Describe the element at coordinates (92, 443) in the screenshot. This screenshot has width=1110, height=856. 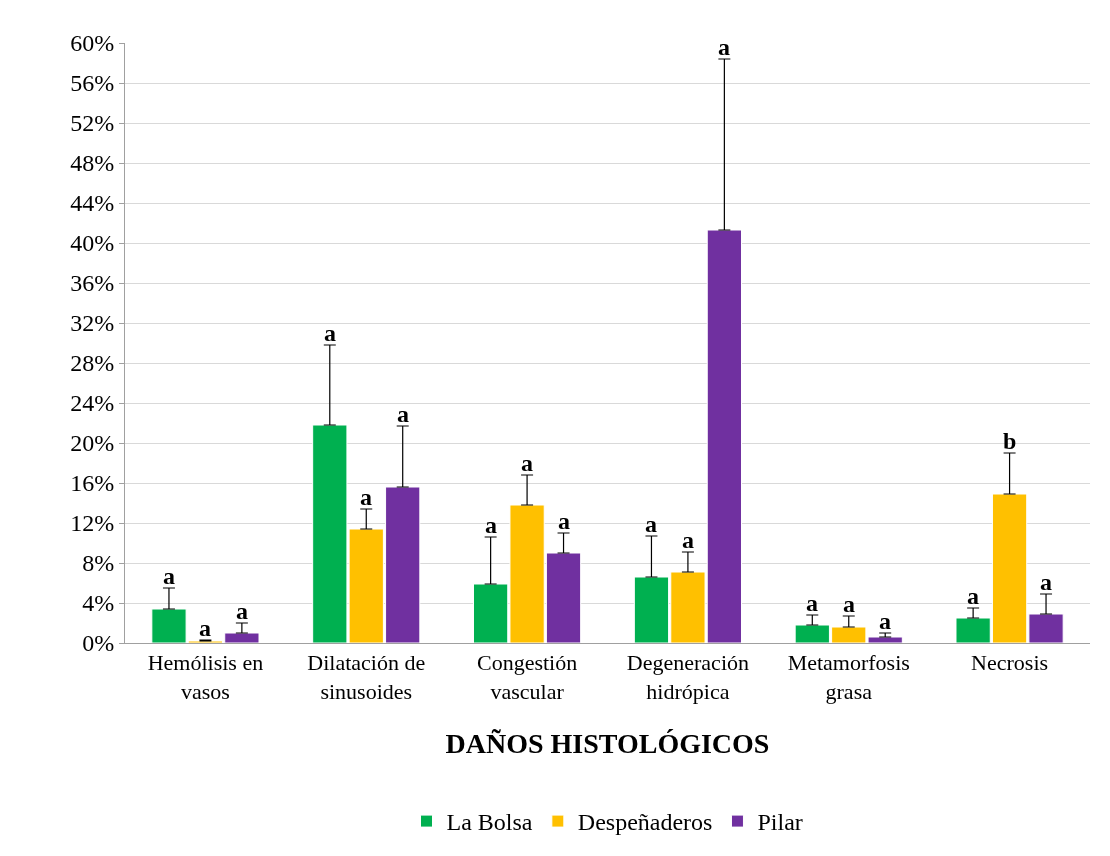
I see `y-tick-label: 20%` at that location.